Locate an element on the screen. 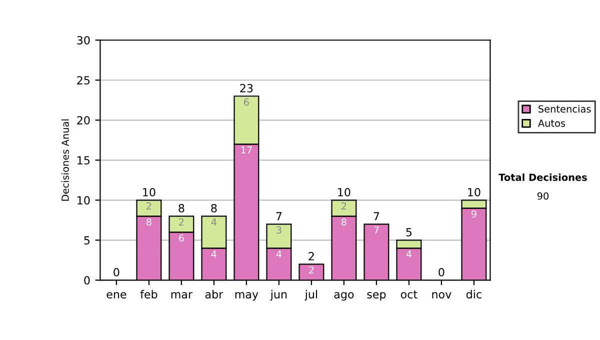 Image resolution: width=600 pixels, height=340 pixels. x-tick-label: nov is located at coordinates (442, 295).